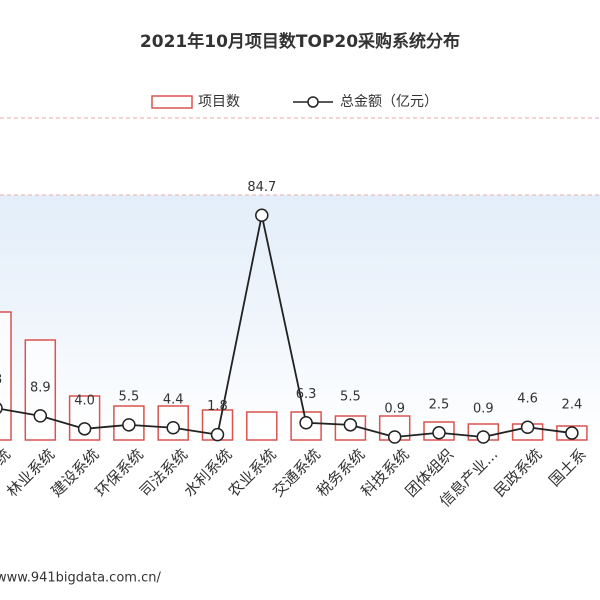 This screenshot has width=600, height=600. Describe the element at coordinates (173, 399) in the screenshot. I see `data-label: 4.4` at that location.